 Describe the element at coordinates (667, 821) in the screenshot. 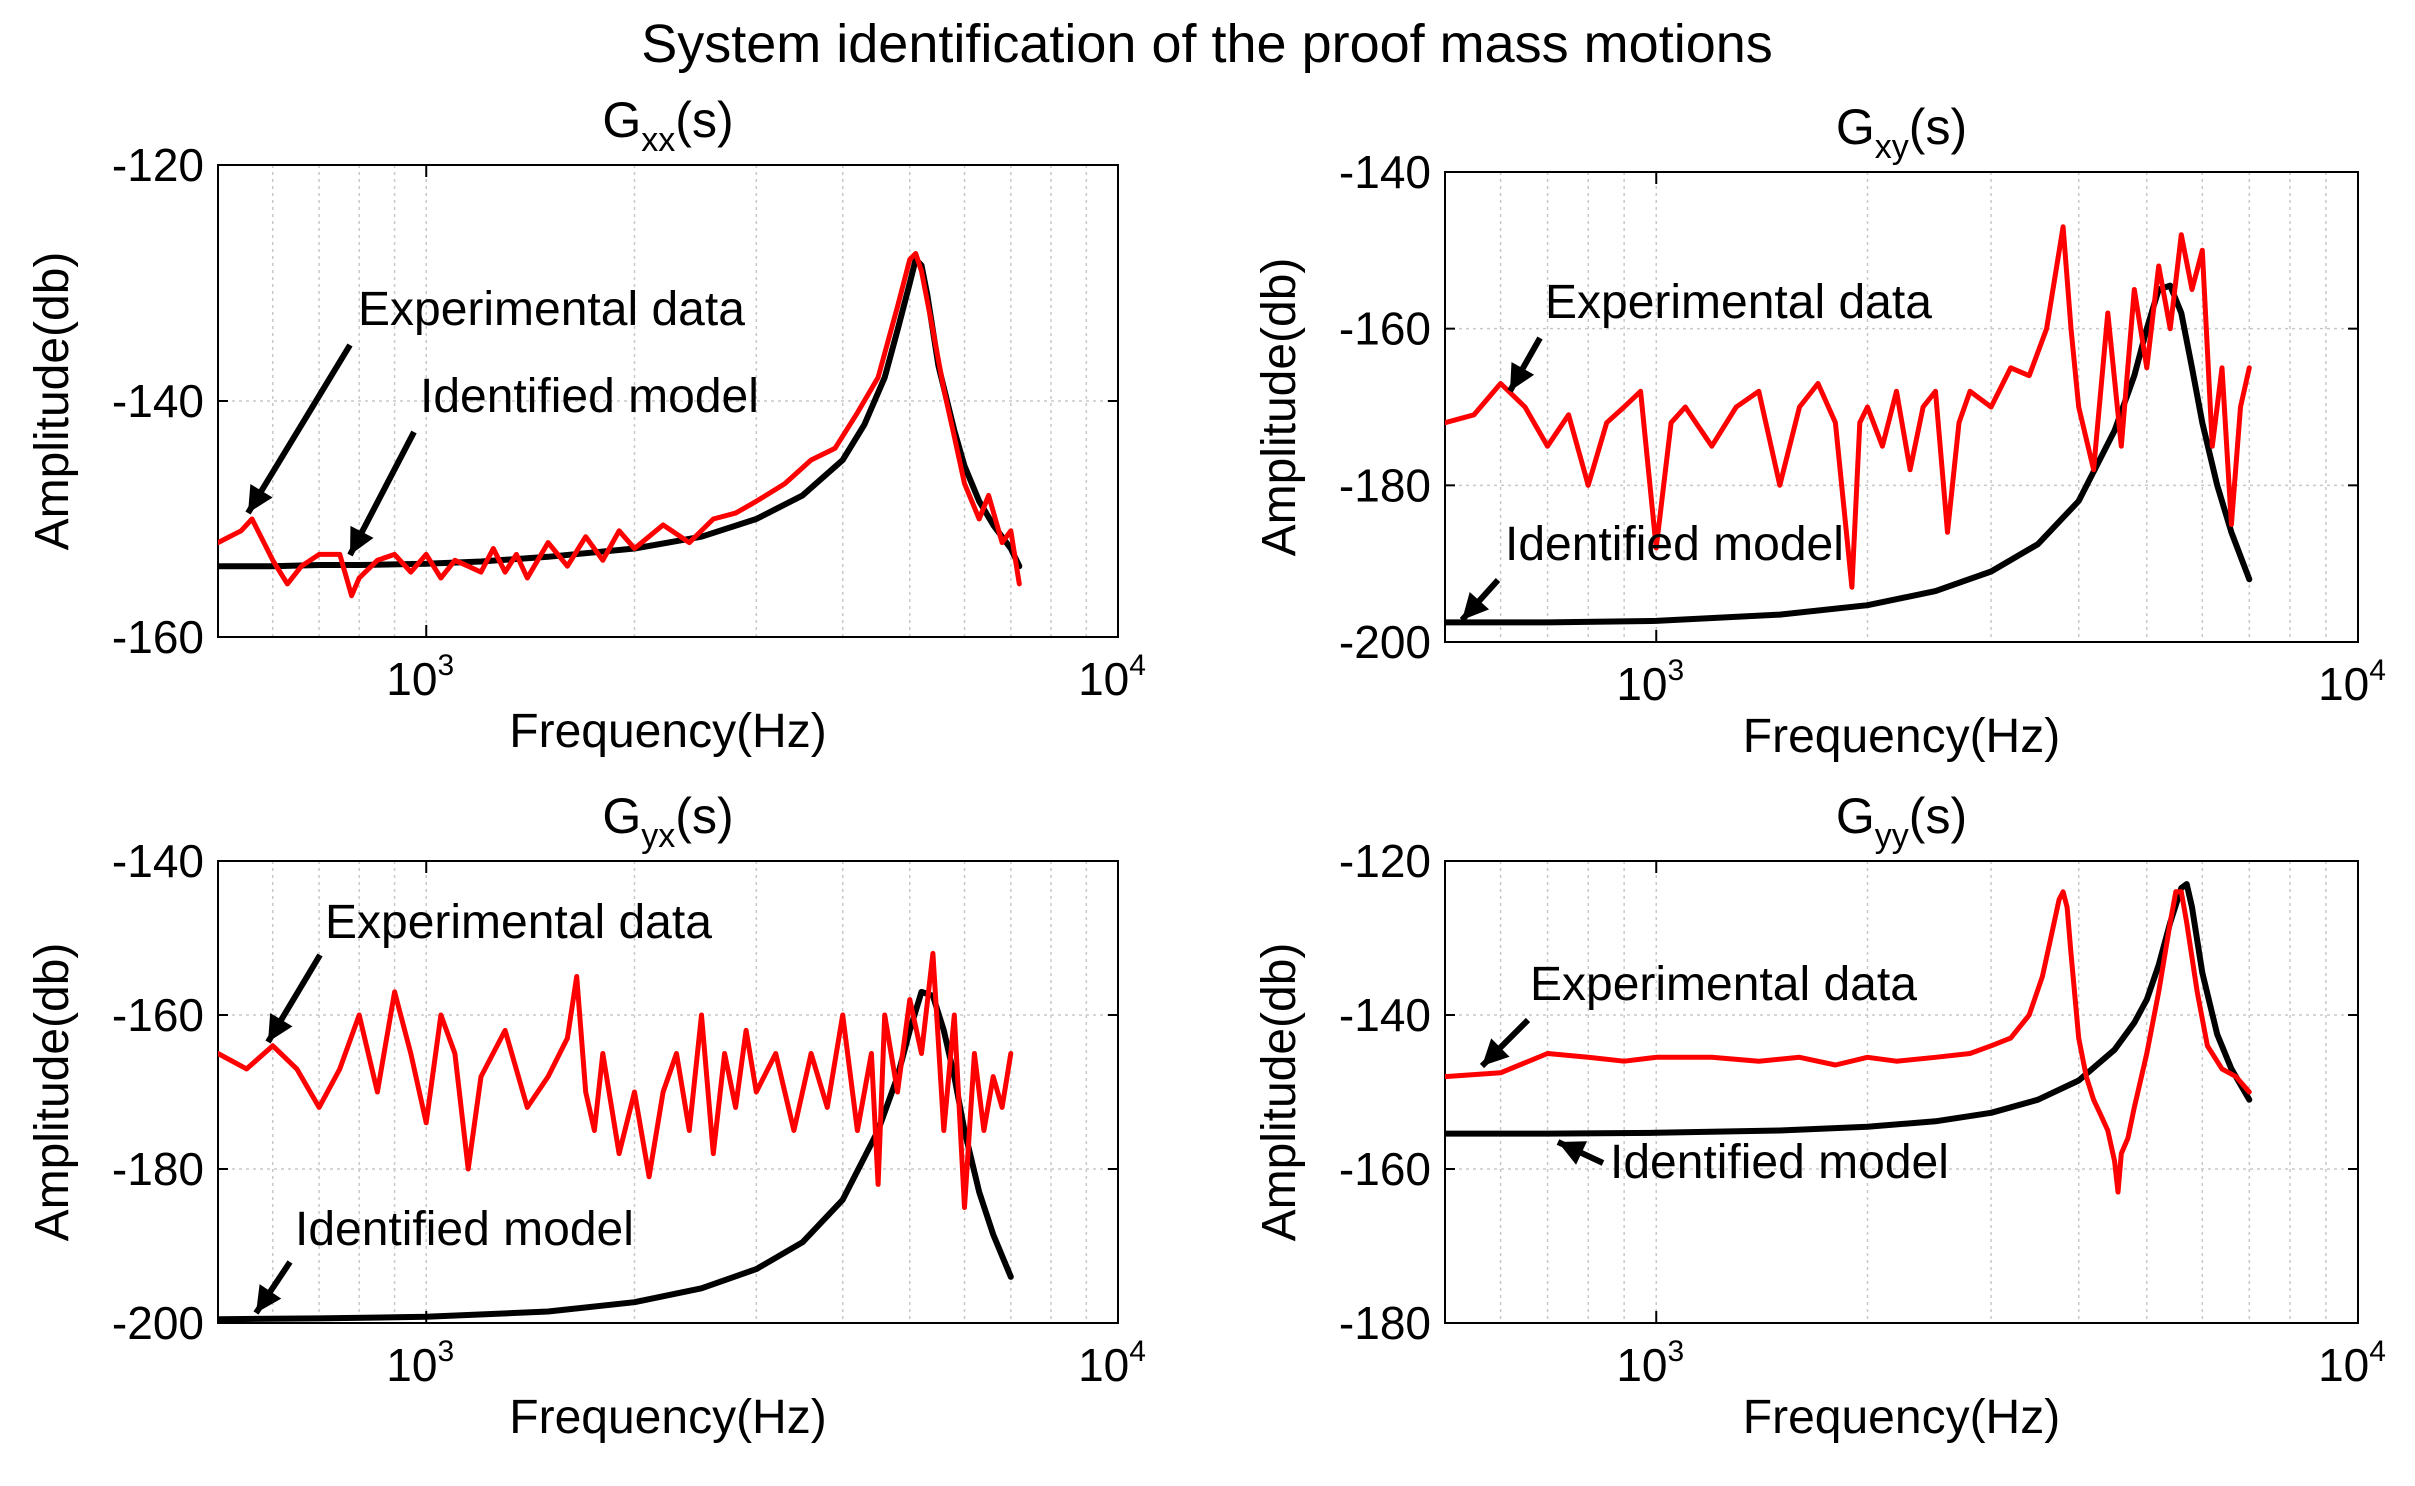

I see `panel-title: Gyx(s)` at that location.